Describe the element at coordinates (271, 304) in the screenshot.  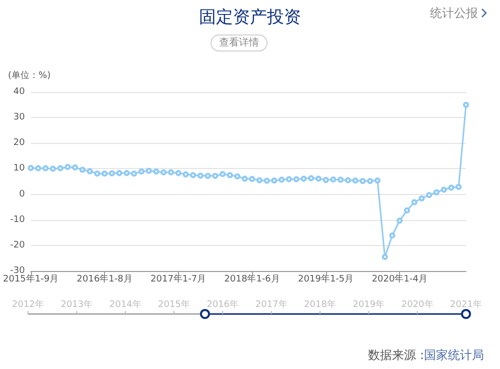
I see `text: 2017年` at that location.